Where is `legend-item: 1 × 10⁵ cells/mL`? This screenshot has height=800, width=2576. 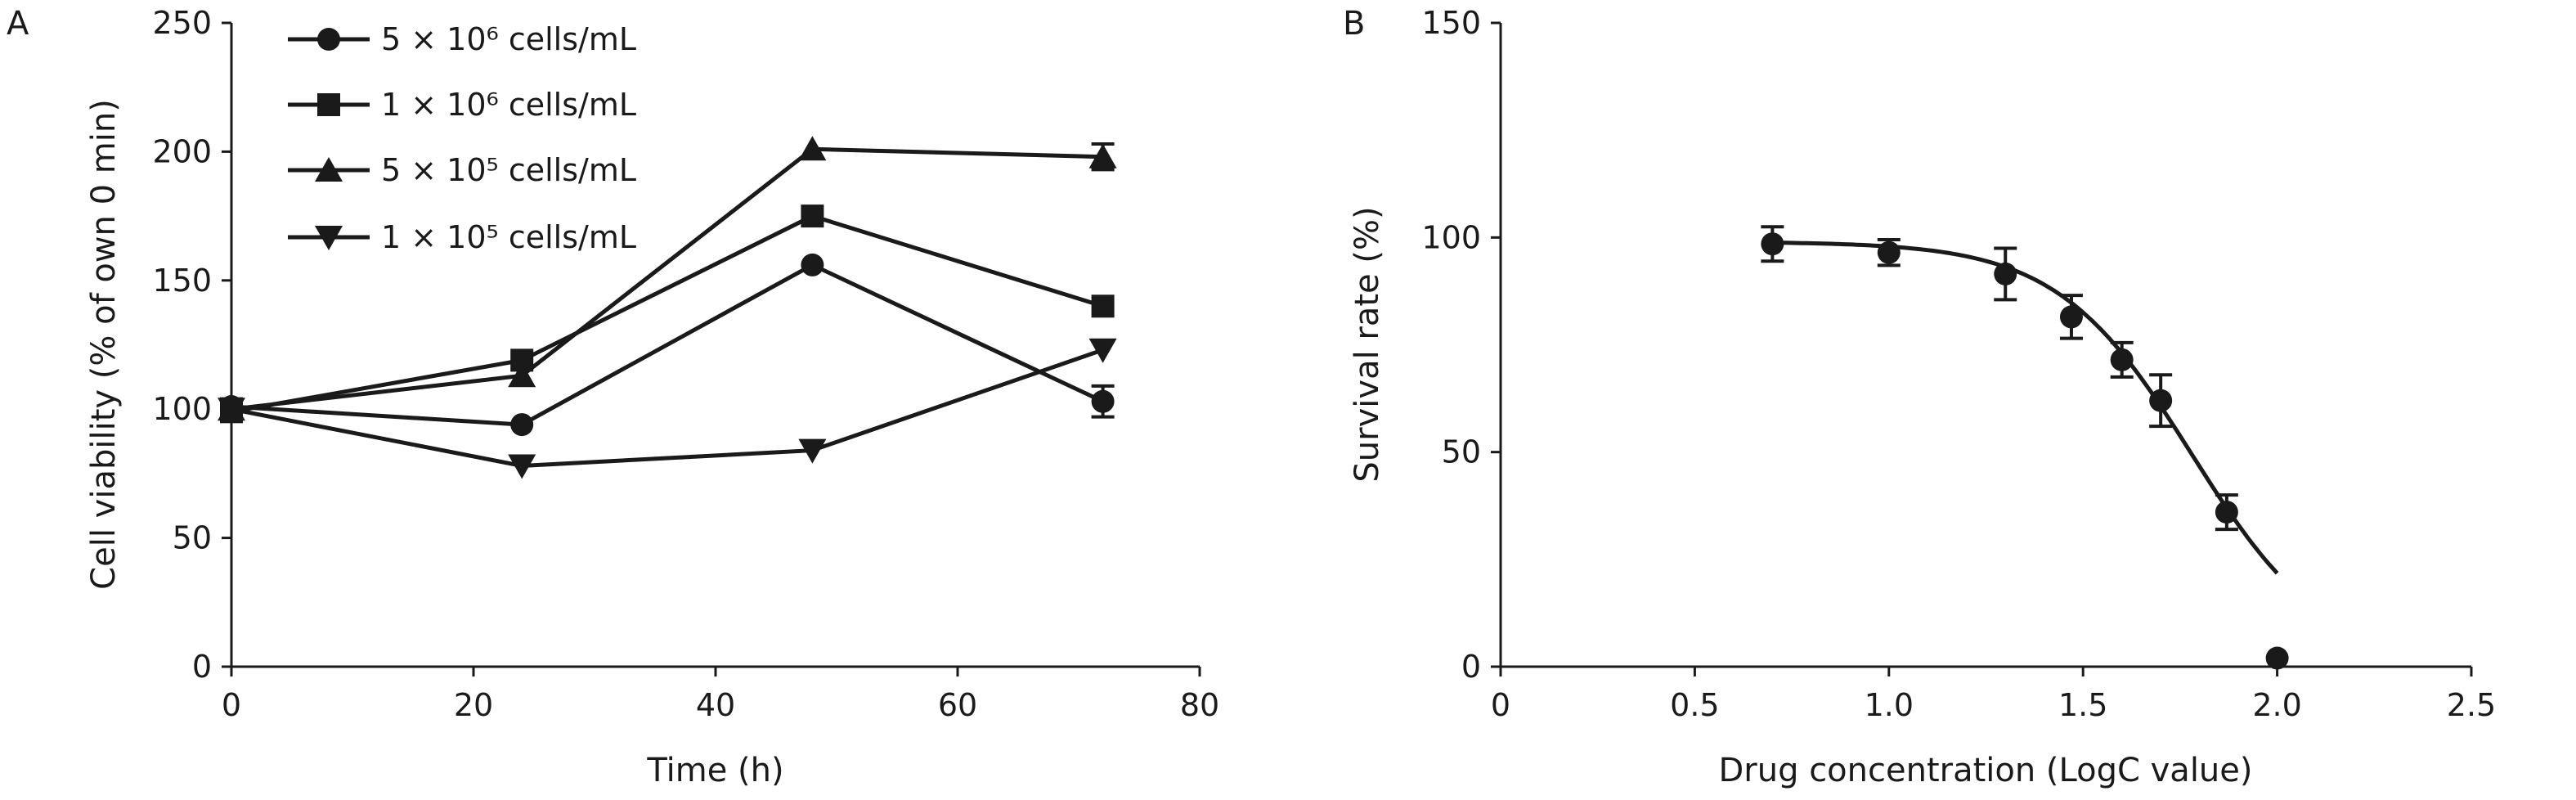 legend-item: 1 × 10⁵ cells/mL is located at coordinates (462, 237).